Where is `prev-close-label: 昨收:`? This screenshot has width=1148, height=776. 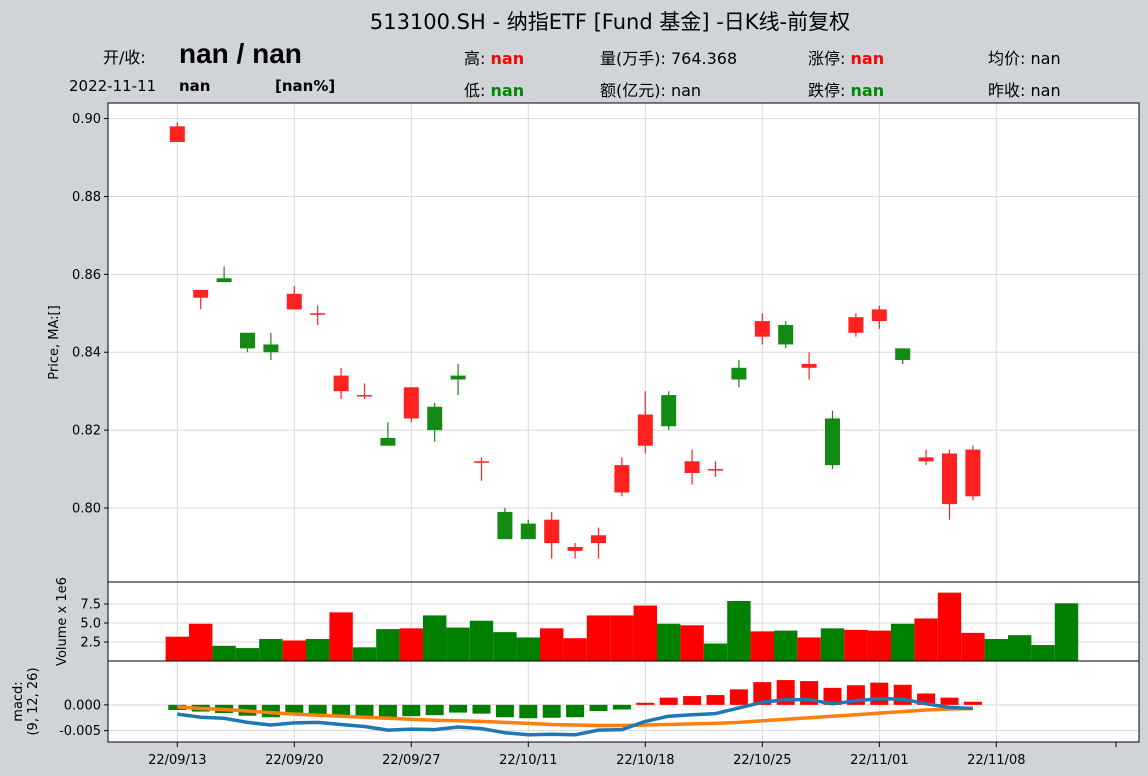
prev-close-label: 昨收: is located at coordinates (1007, 90).